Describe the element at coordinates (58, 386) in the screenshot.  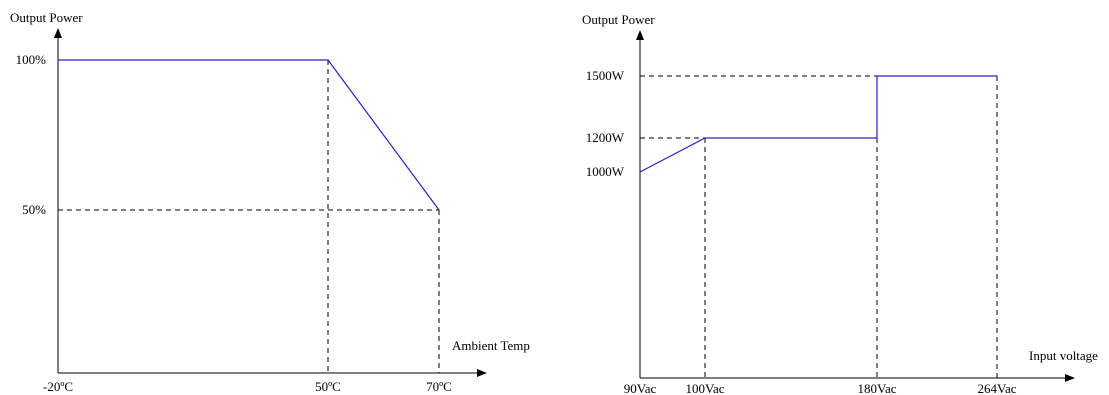
I see `x-tick-label: -20ºC` at that location.